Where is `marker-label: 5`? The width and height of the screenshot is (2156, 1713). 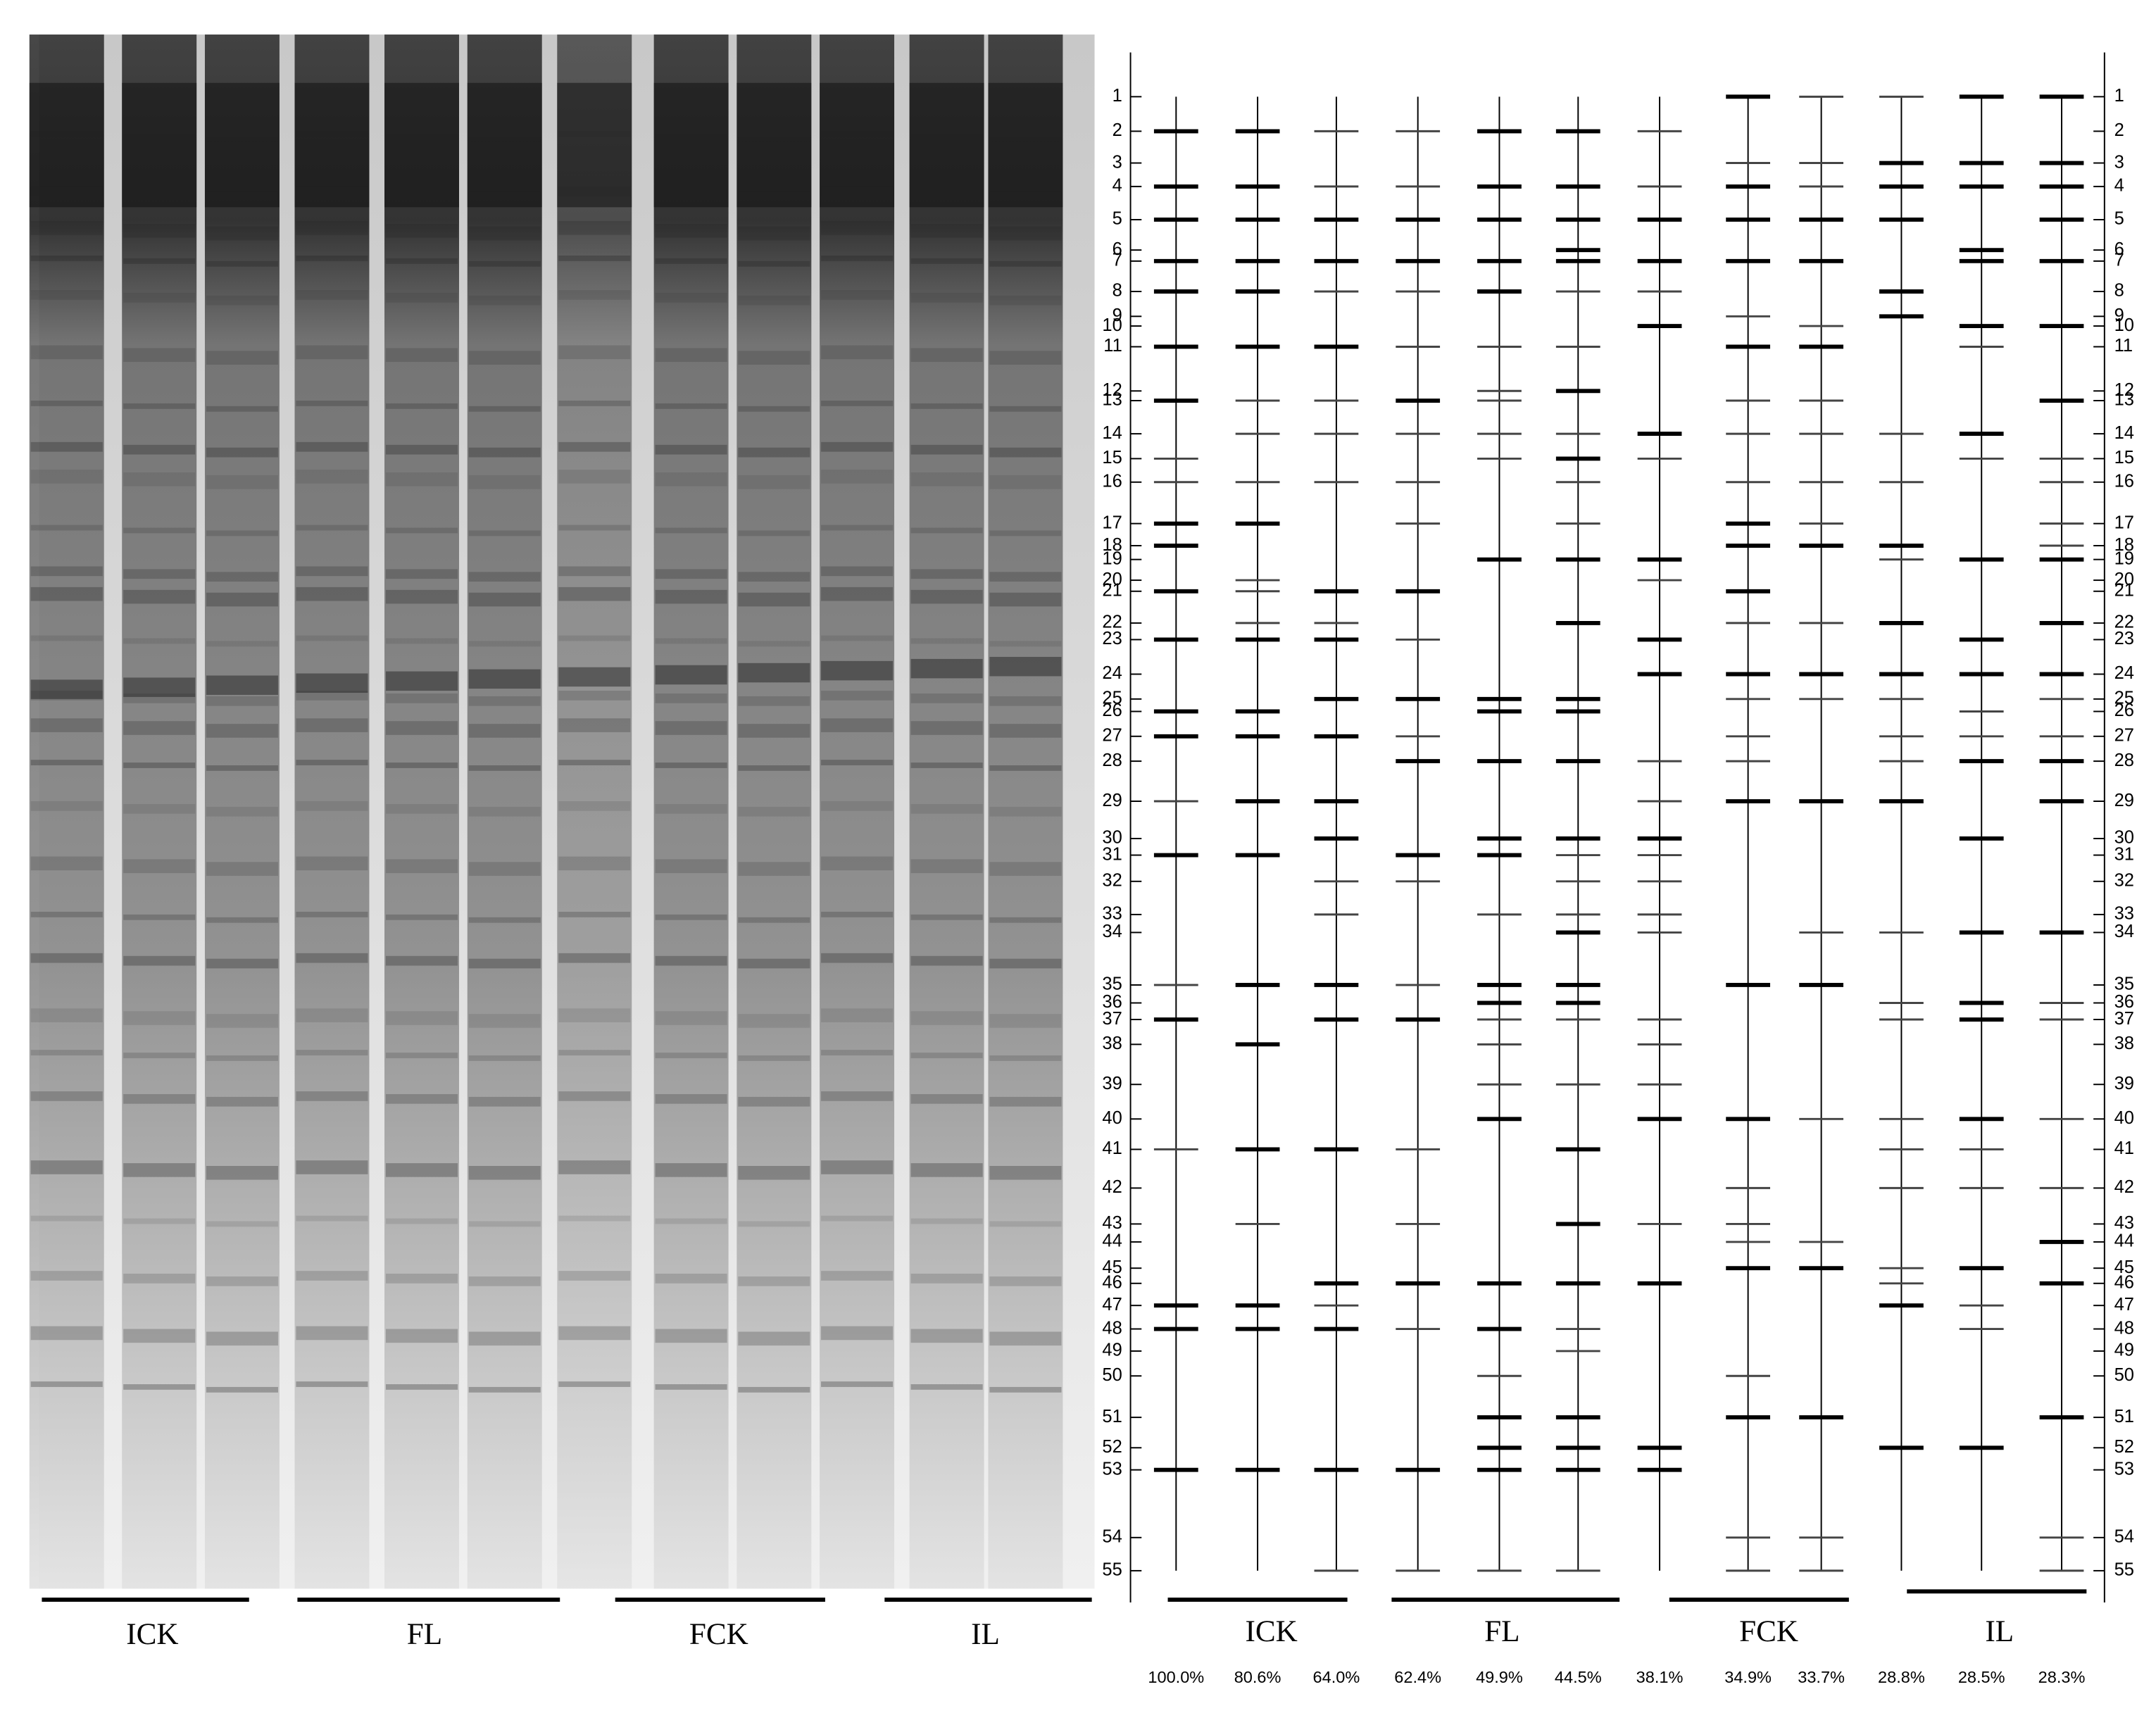
marker-label: 5 is located at coordinates (1117, 219).